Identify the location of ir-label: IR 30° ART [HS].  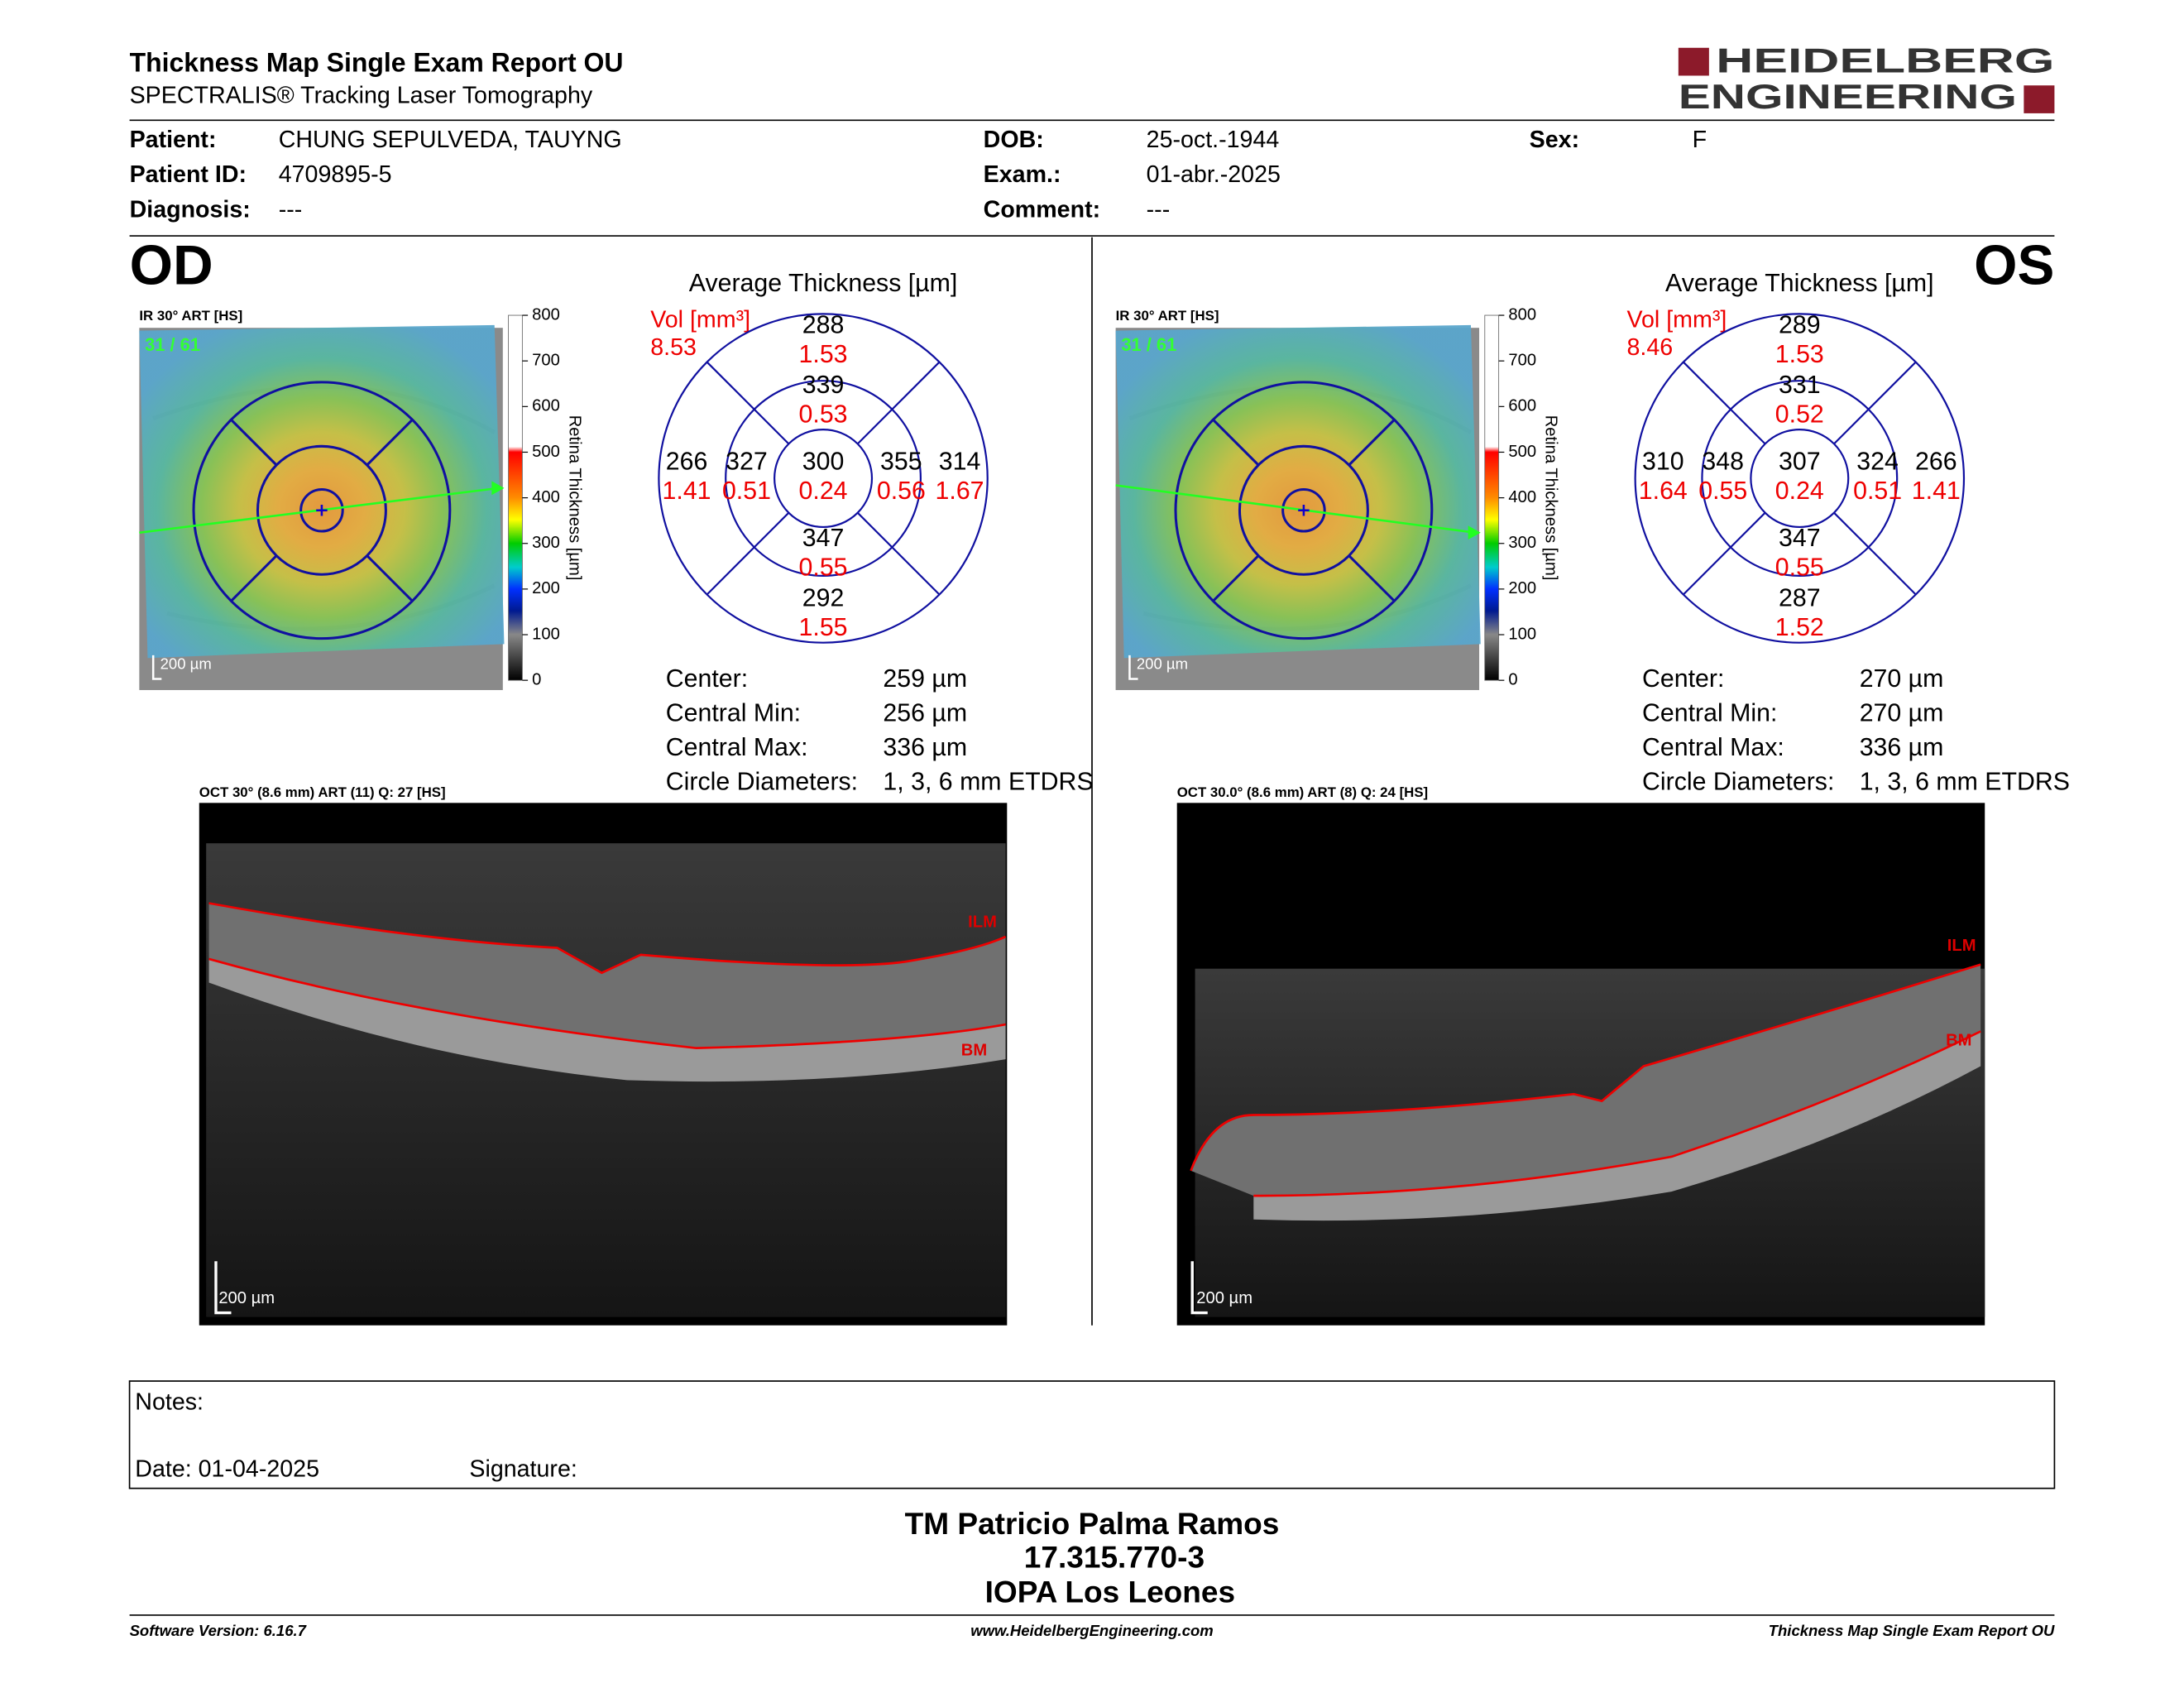
(190, 316).